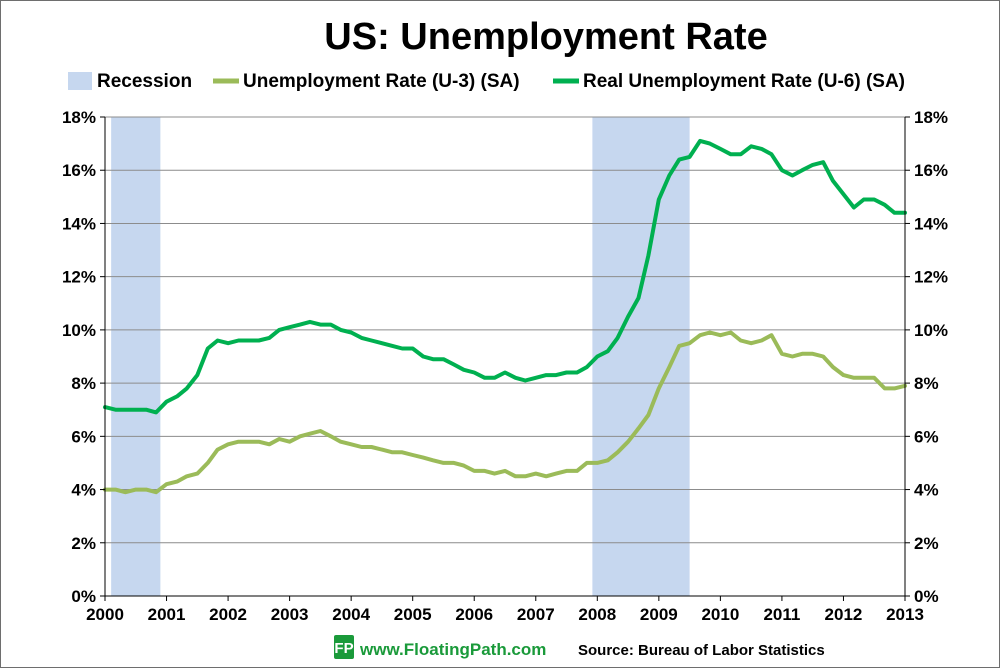 This screenshot has width=1000, height=669. What do you see at coordinates (931, 170) in the screenshot?
I see `y-tick-label-right: 16%` at bounding box center [931, 170].